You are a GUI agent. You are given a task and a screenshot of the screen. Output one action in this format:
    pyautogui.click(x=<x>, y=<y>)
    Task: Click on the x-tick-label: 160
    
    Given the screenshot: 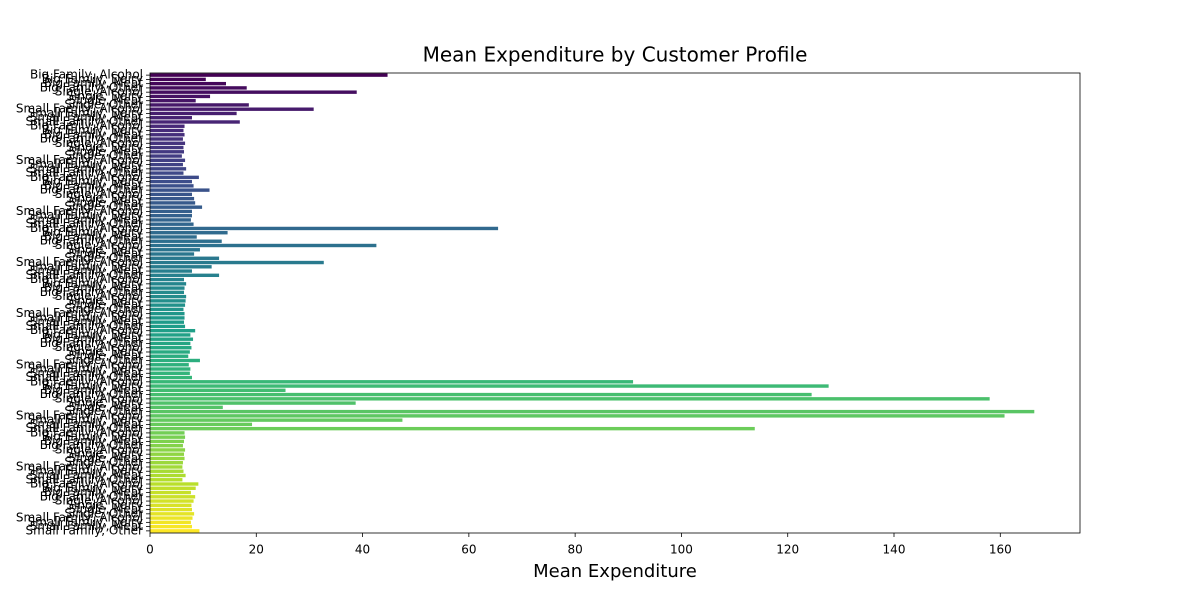 What is the action you would take?
    pyautogui.click(x=1000, y=550)
    